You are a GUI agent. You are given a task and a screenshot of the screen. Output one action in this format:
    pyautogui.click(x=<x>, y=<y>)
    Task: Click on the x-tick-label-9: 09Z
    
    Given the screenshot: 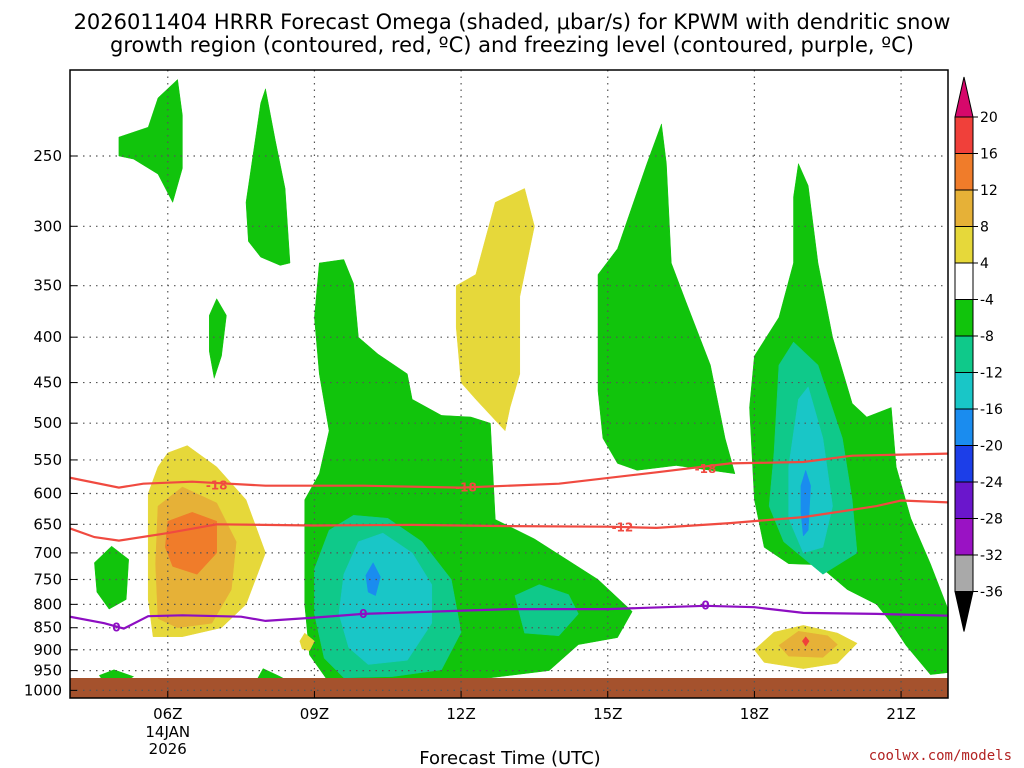 What is the action you would take?
    pyautogui.click(x=314, y=714)
    